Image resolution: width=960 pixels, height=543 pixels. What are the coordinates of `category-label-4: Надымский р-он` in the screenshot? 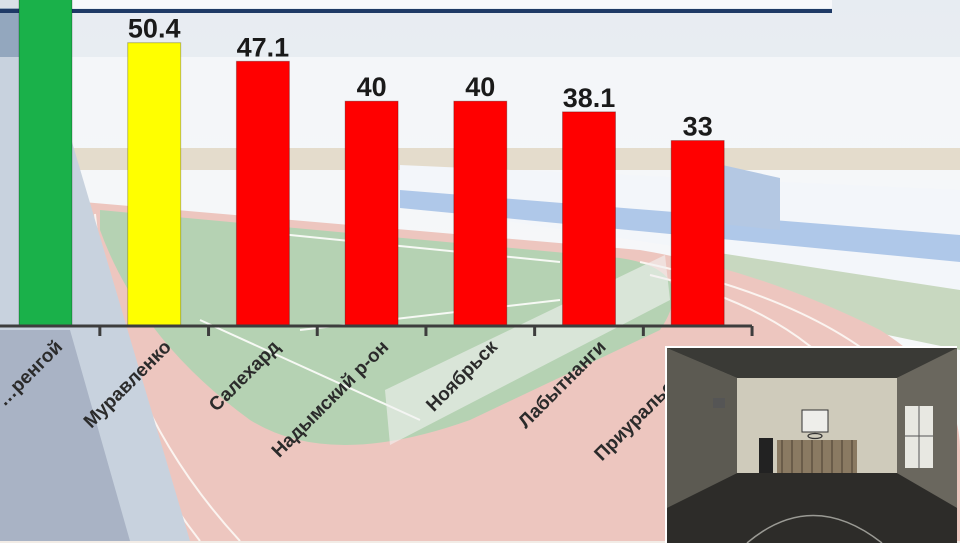 It's located at (330, 399).